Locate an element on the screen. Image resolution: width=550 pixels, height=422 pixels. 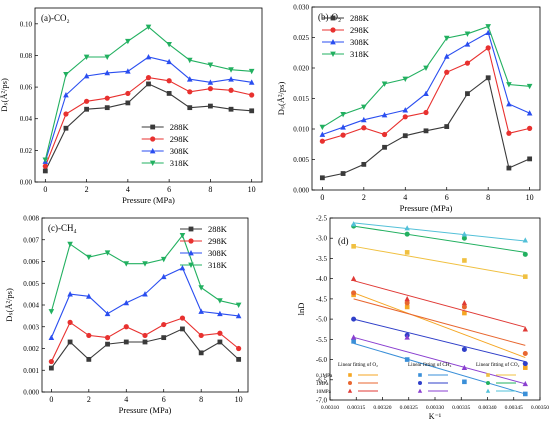
y-tick-label: -6.5 is located at coordinates (322, 380).